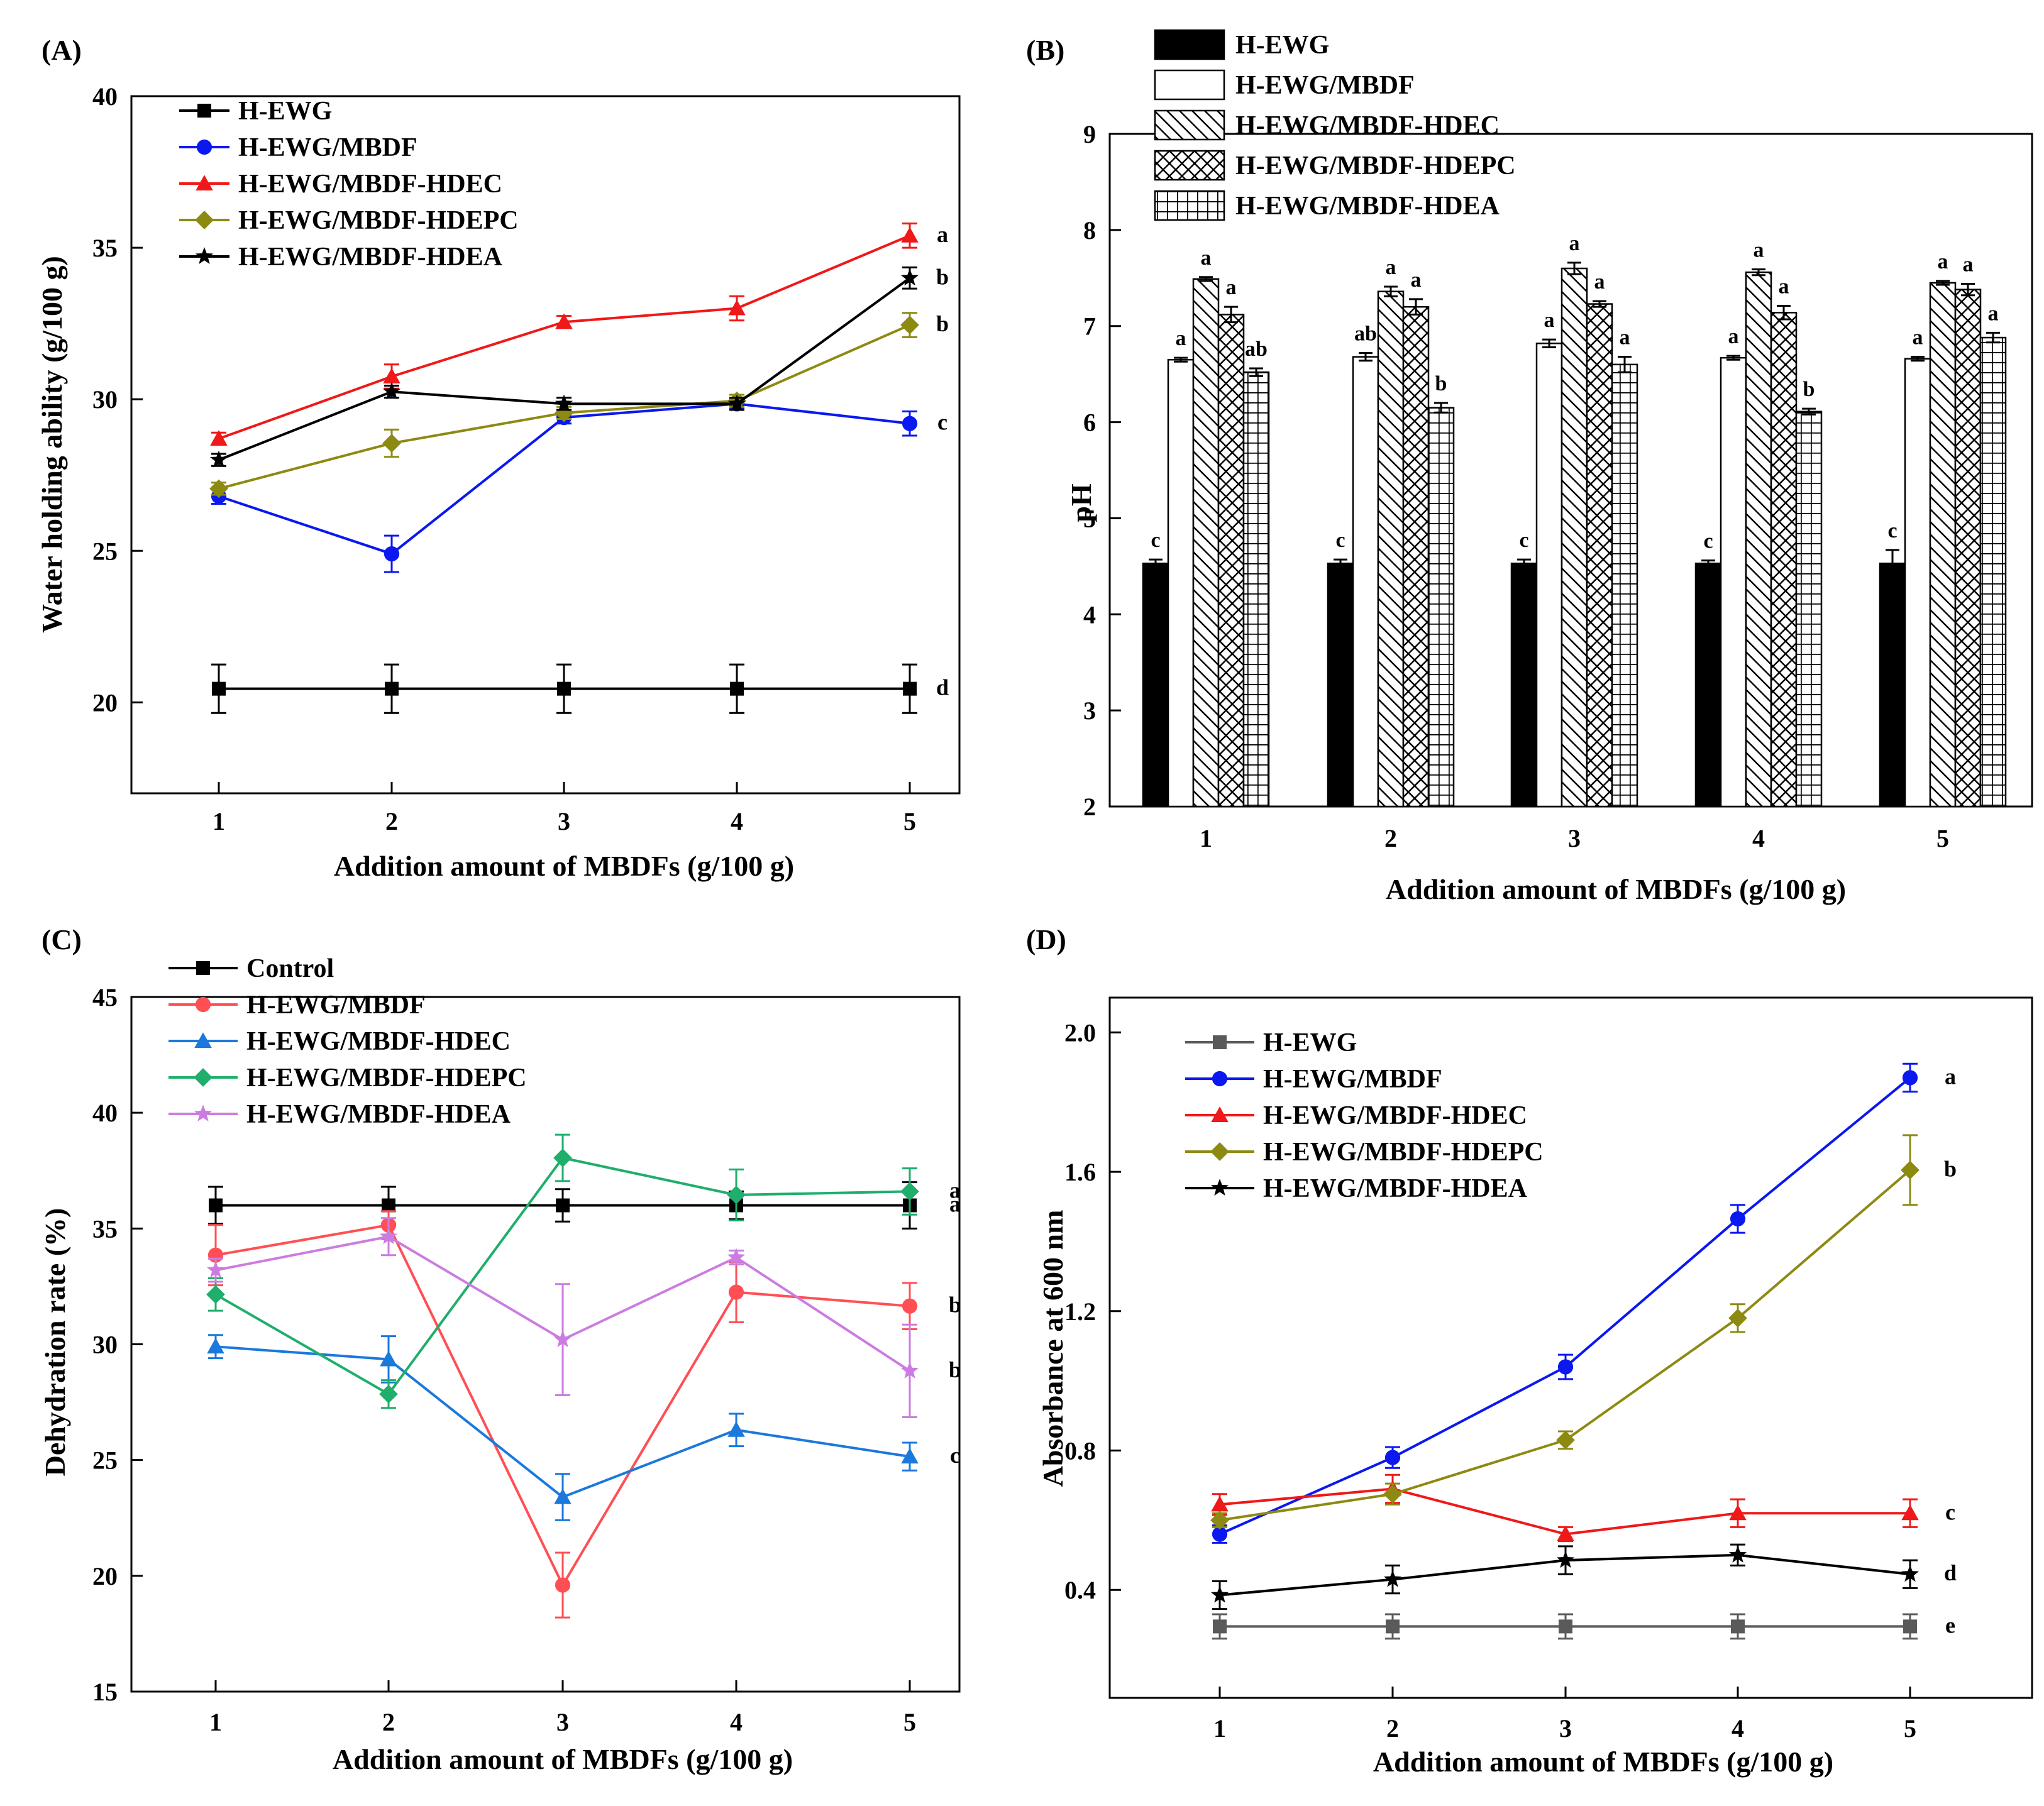 This screenshot has height=1806, width=2044. Describe the element at coordinates (1046, 939) in the screenshot. I see `panel-label: (D)` at that location.